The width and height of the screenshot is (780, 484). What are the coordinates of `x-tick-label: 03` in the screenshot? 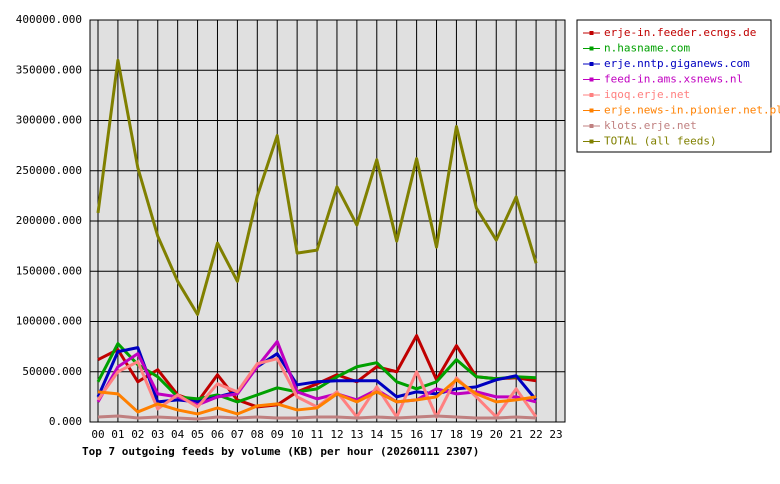 It's located at (157, 434).